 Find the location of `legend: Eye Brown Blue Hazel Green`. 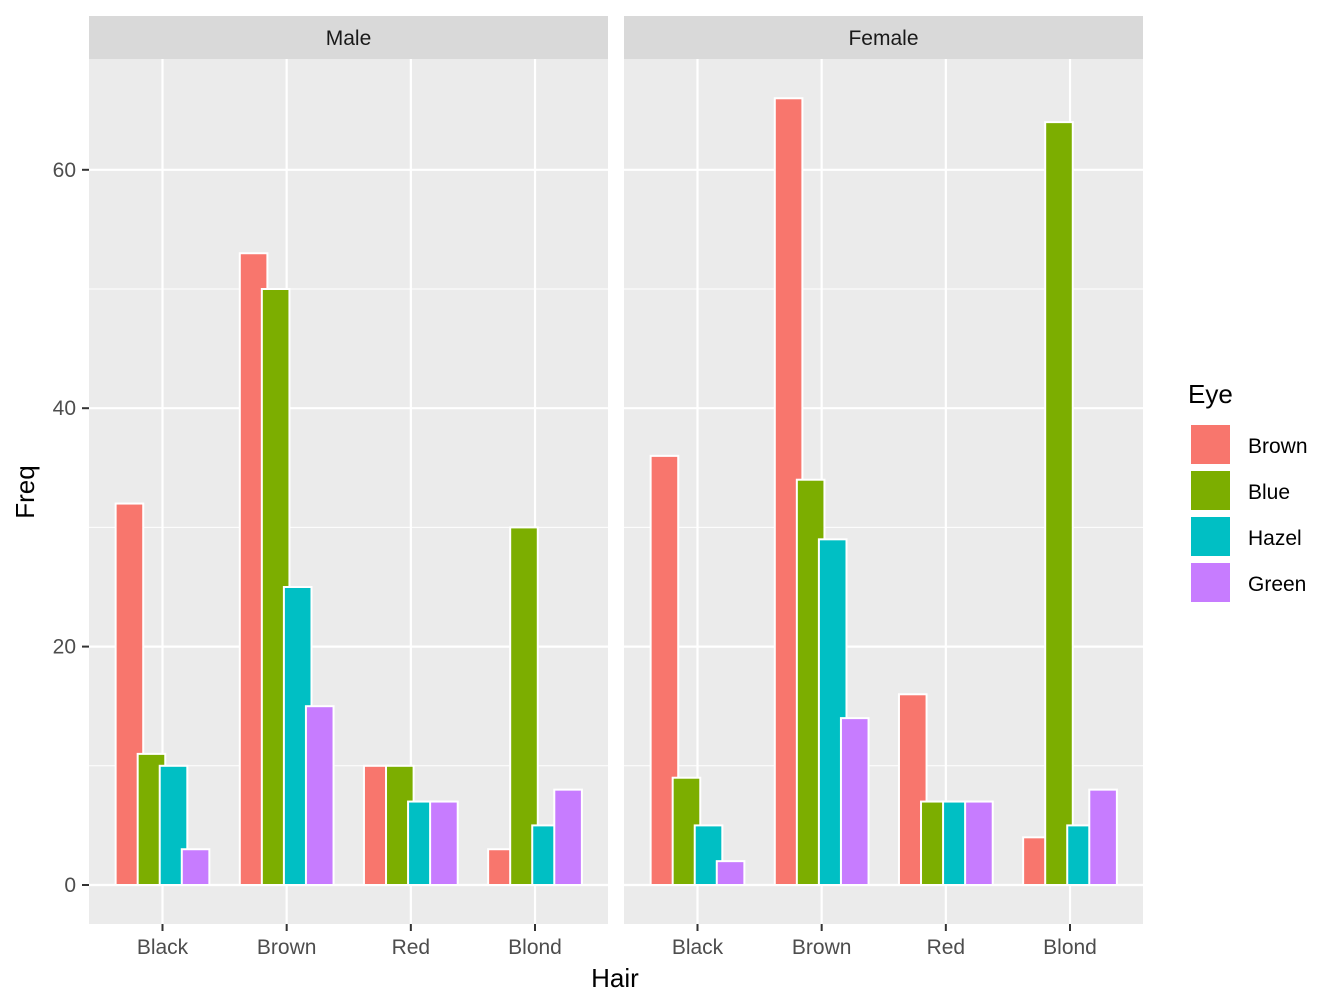

legend: Eye Brown Blue Hazel Green is located at coordinates (1248, 491).